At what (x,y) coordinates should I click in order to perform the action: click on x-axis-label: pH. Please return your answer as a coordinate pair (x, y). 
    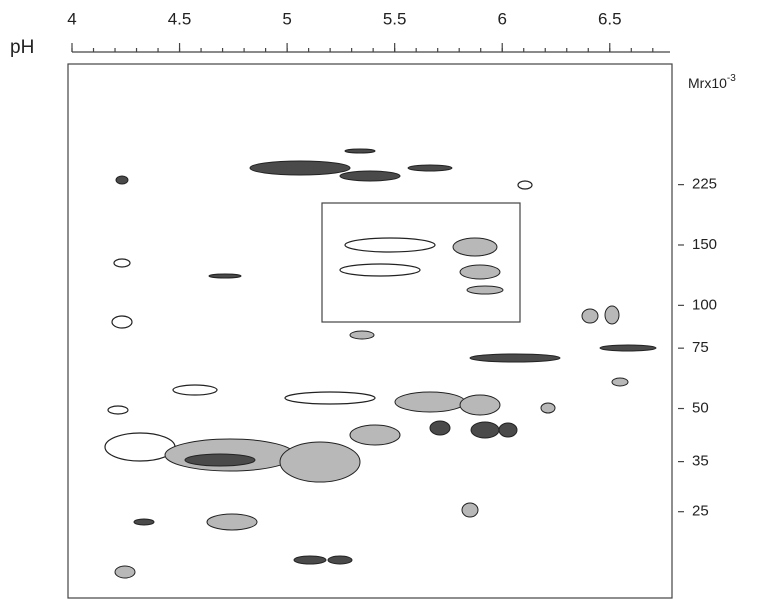
    Looking at the image, I should click on (22, 47).